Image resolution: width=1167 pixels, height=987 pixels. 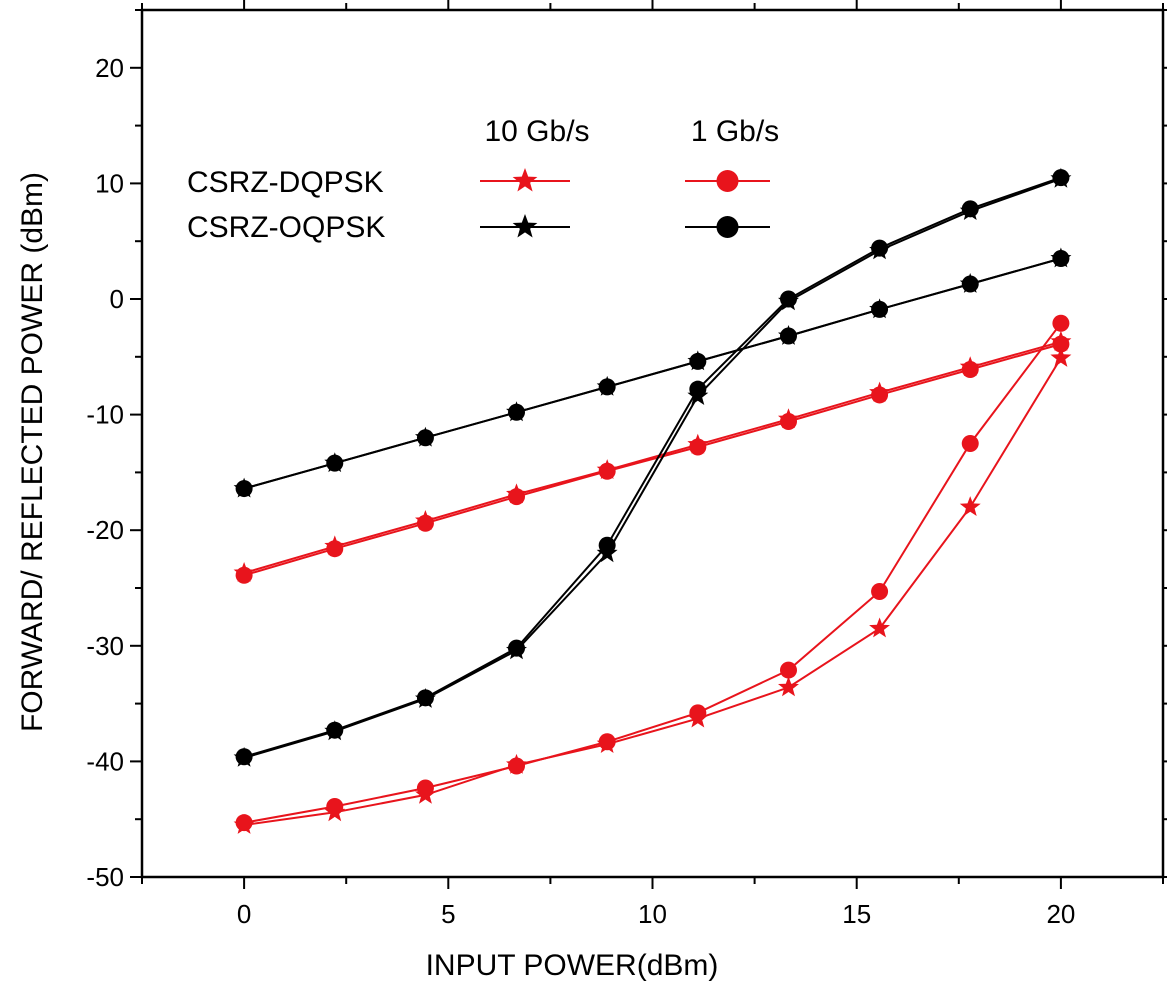 What do you see at coordinates (117, 299) in the screenshot?
I see `y-tick-label: 0` at bounding box center [117, 299].